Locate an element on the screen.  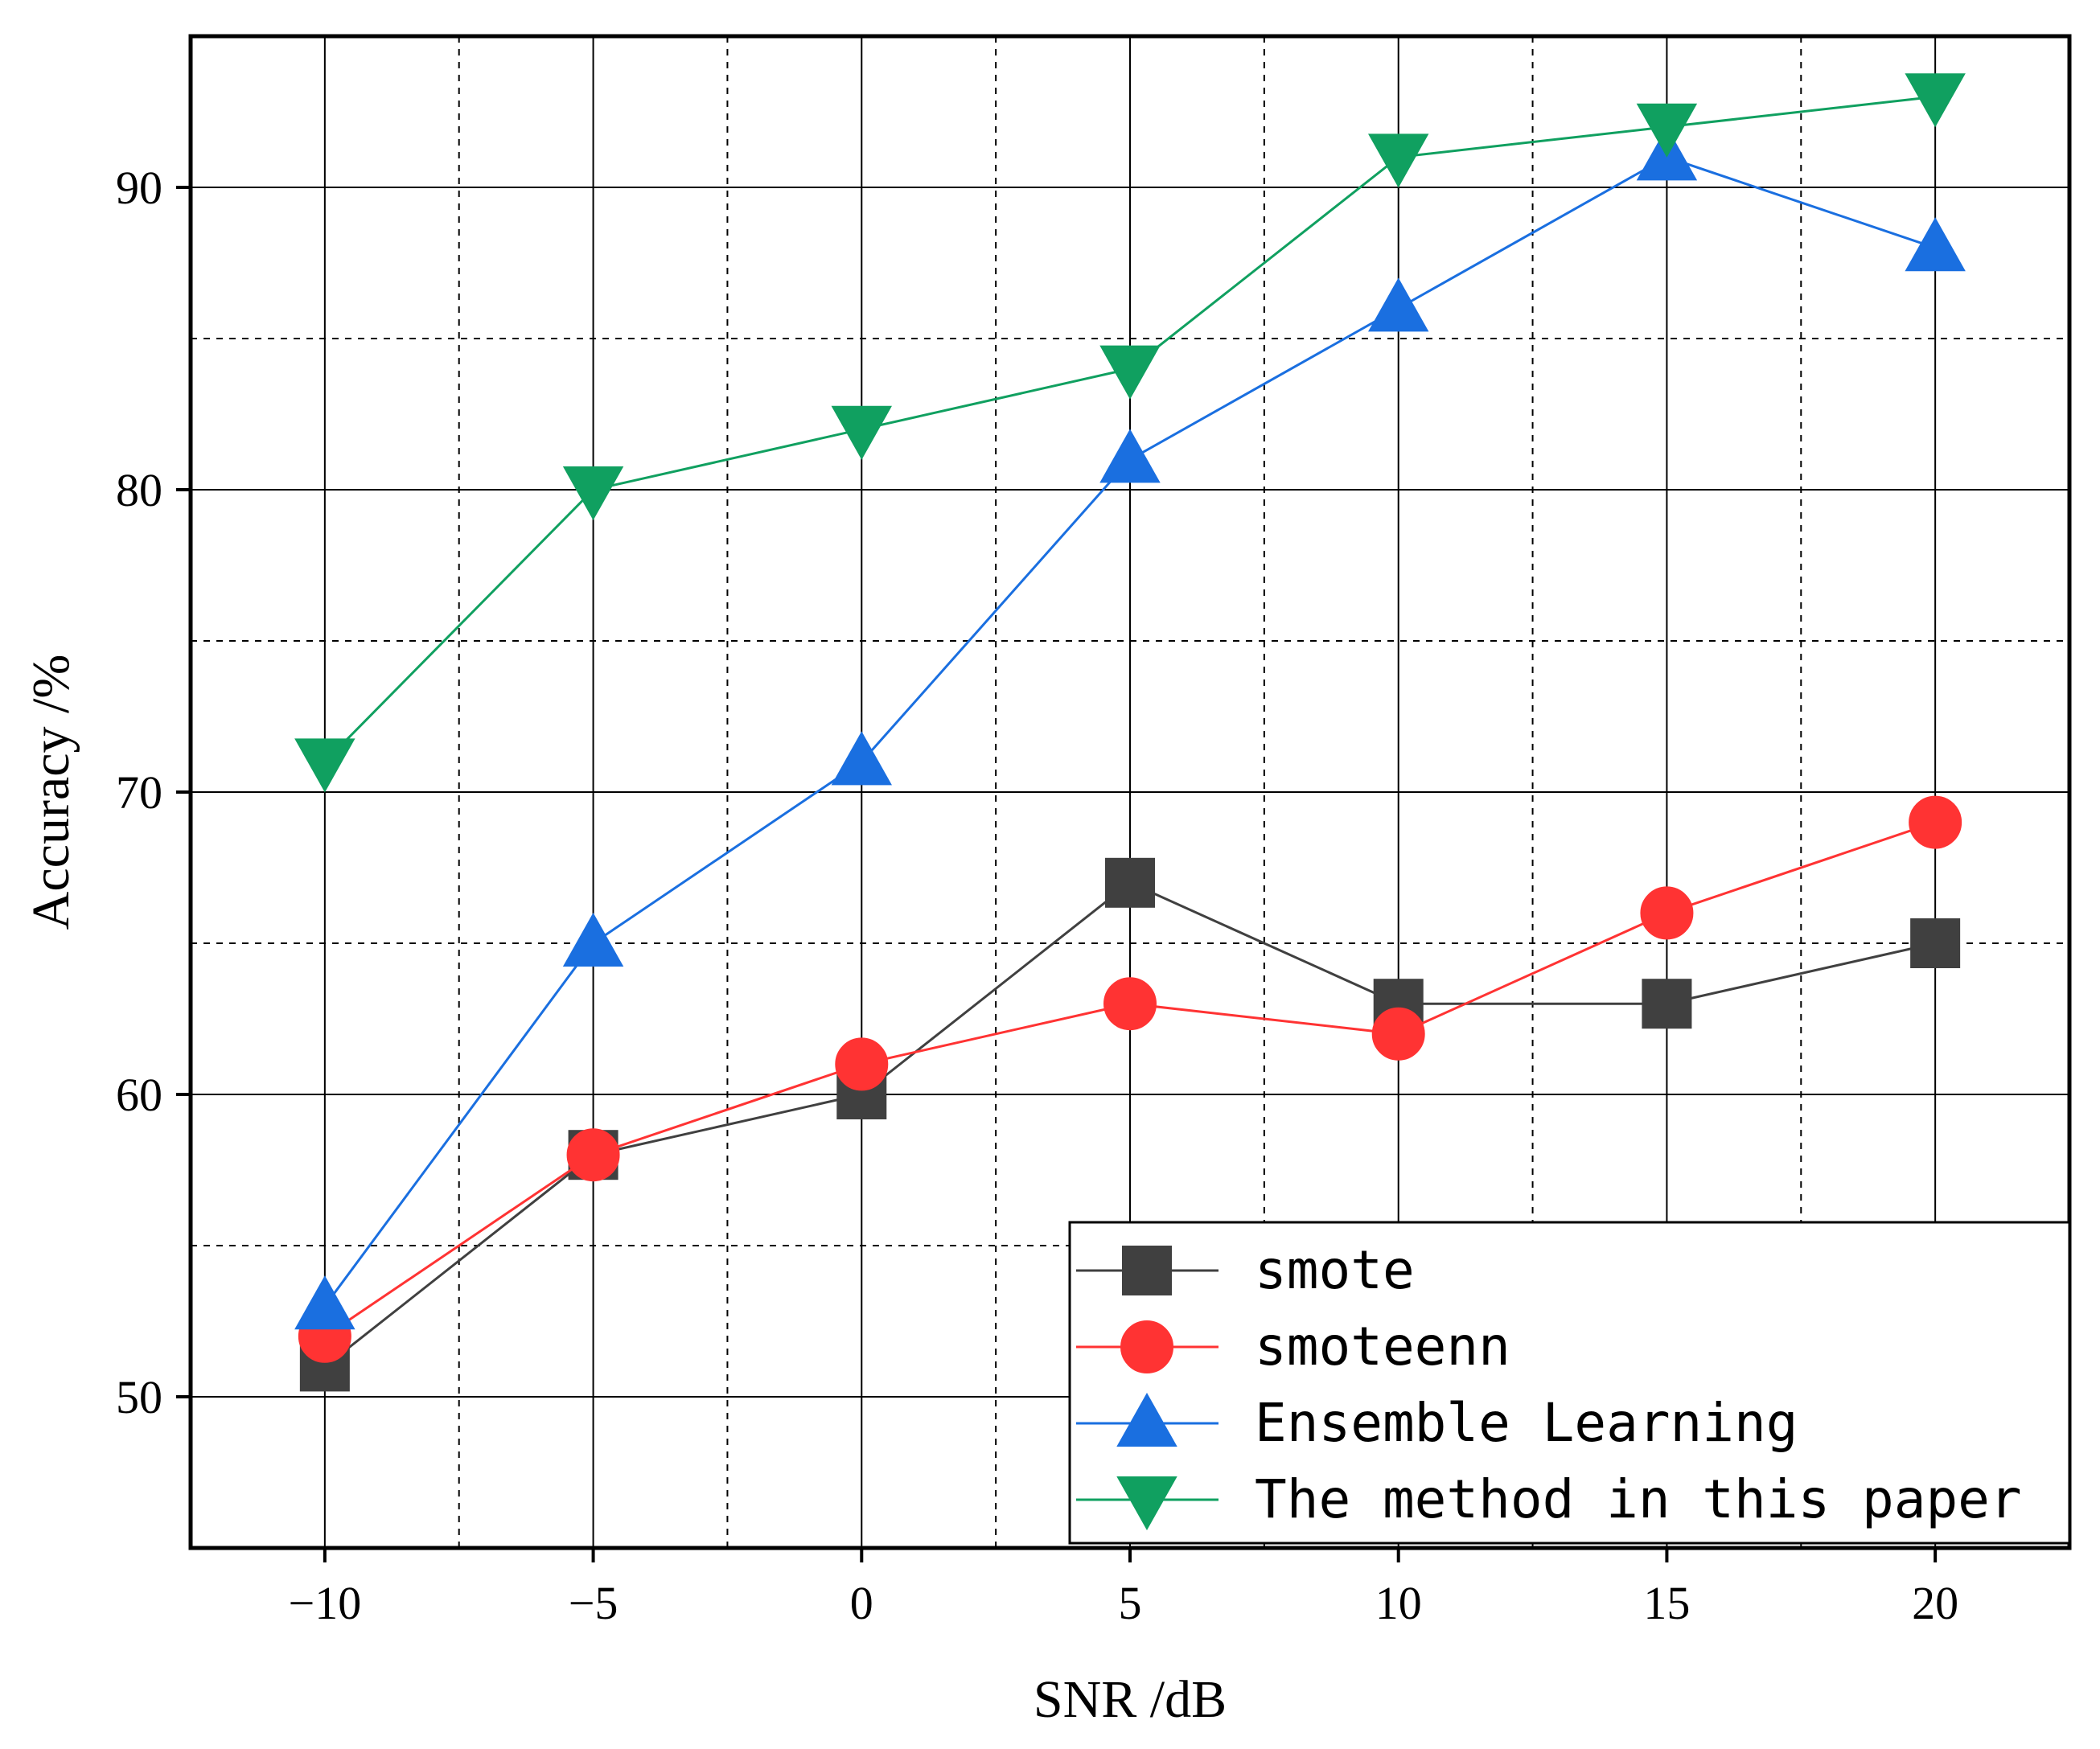
x-tick-label: 0 is located at coordinates (861, 1603).